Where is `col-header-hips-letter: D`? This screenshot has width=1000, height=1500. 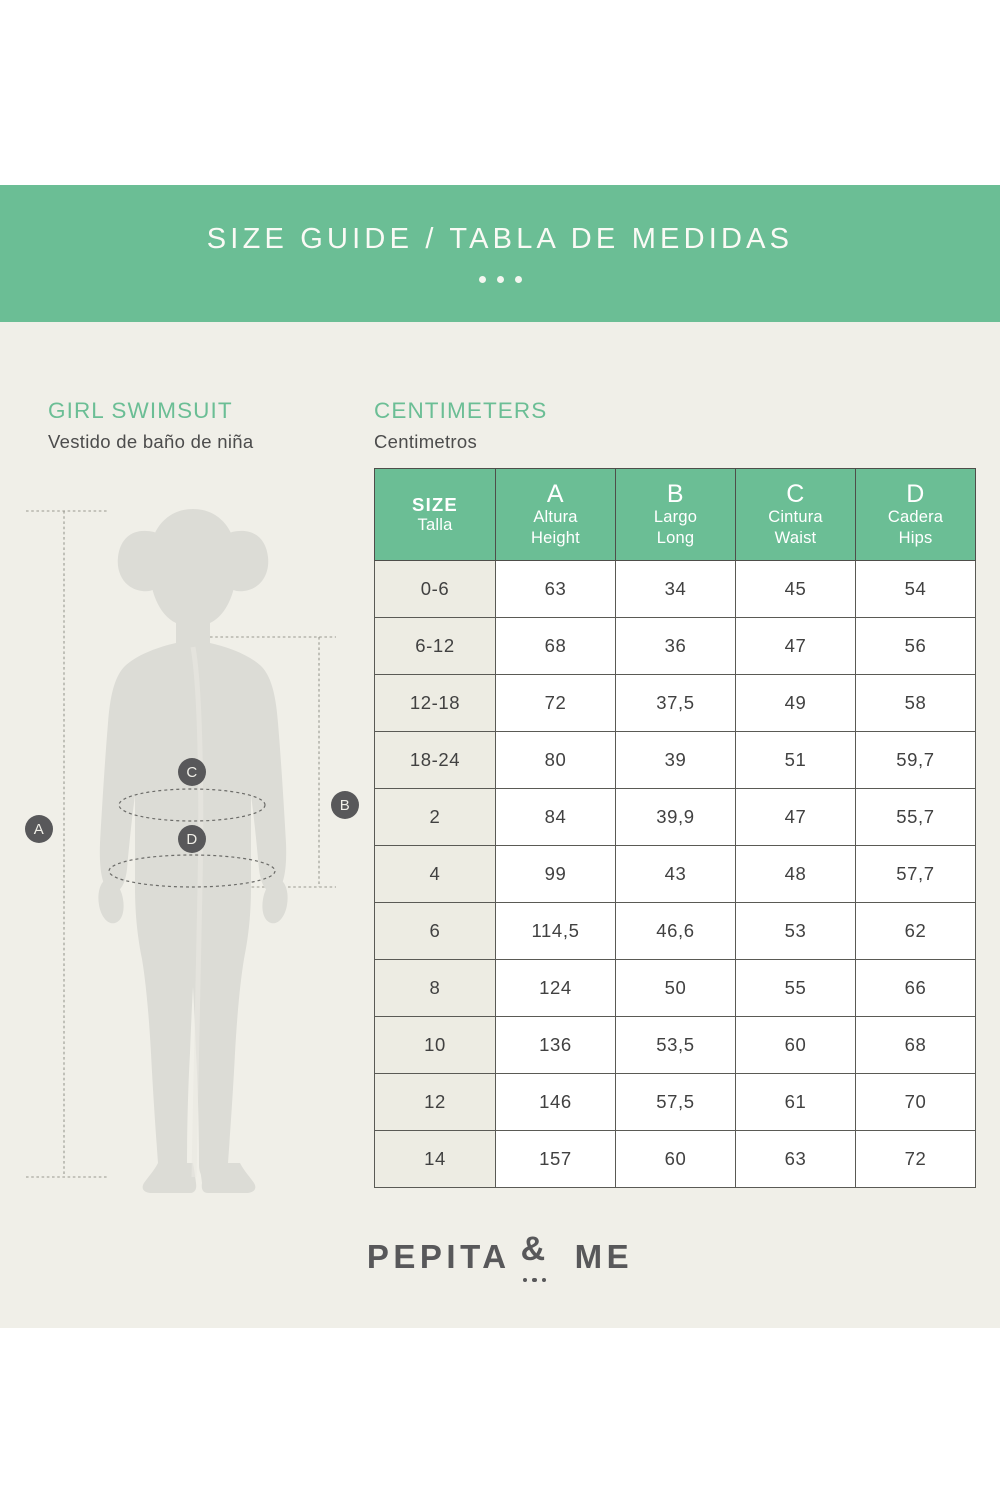 col-header-hips-letter: D is located at coordinates (915, 493).